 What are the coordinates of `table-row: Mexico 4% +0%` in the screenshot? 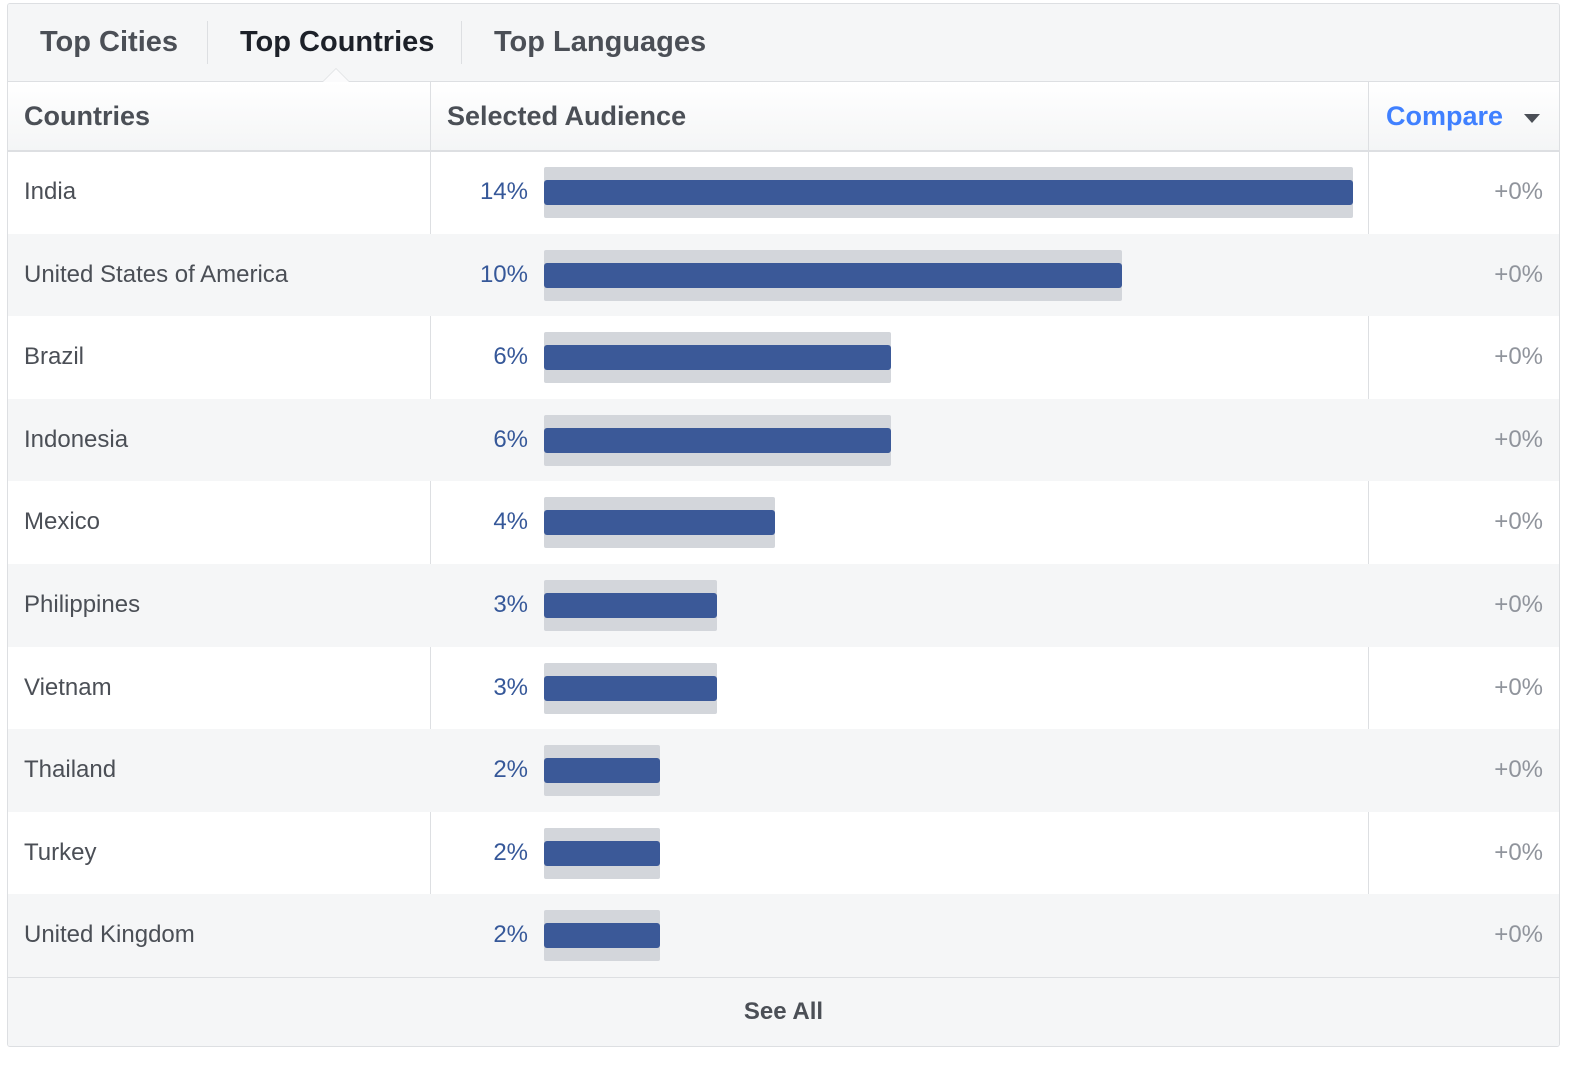 It's located at (783, 522).